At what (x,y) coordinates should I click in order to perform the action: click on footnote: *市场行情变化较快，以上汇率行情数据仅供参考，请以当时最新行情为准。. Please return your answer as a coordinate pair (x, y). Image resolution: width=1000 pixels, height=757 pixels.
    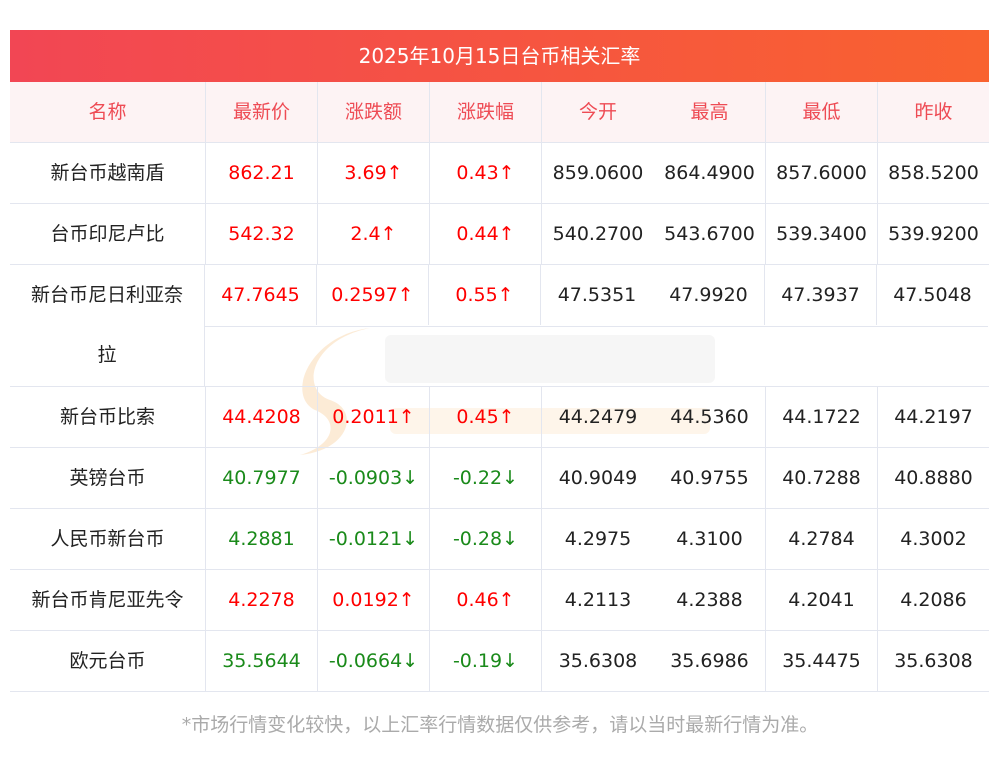
    Looking at the image, I should click on (500, 725).